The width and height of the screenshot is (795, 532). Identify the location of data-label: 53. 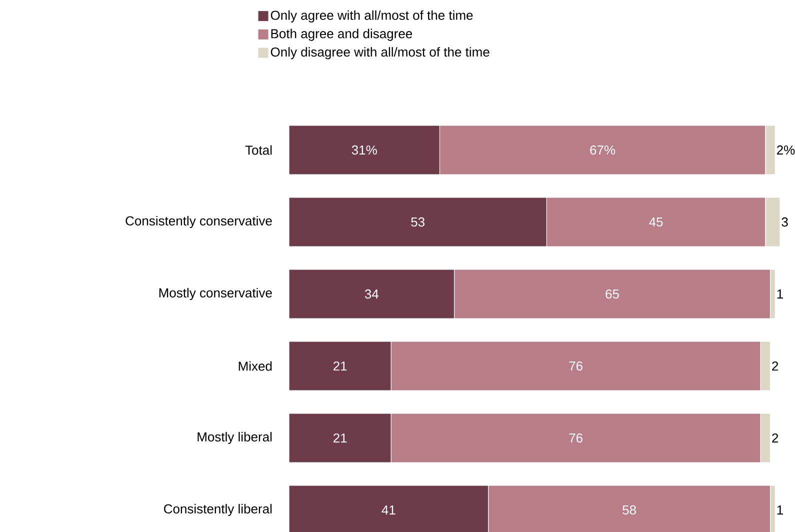
(417, 222).